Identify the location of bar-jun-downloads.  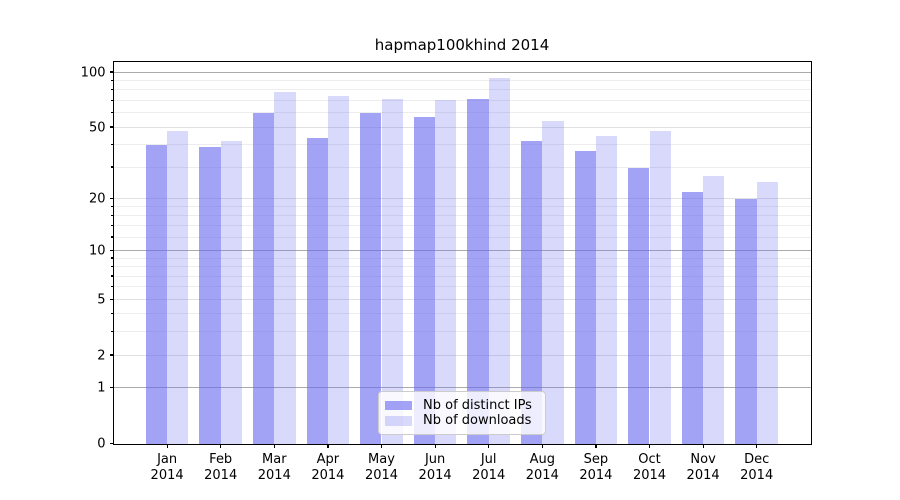
(446, 271).